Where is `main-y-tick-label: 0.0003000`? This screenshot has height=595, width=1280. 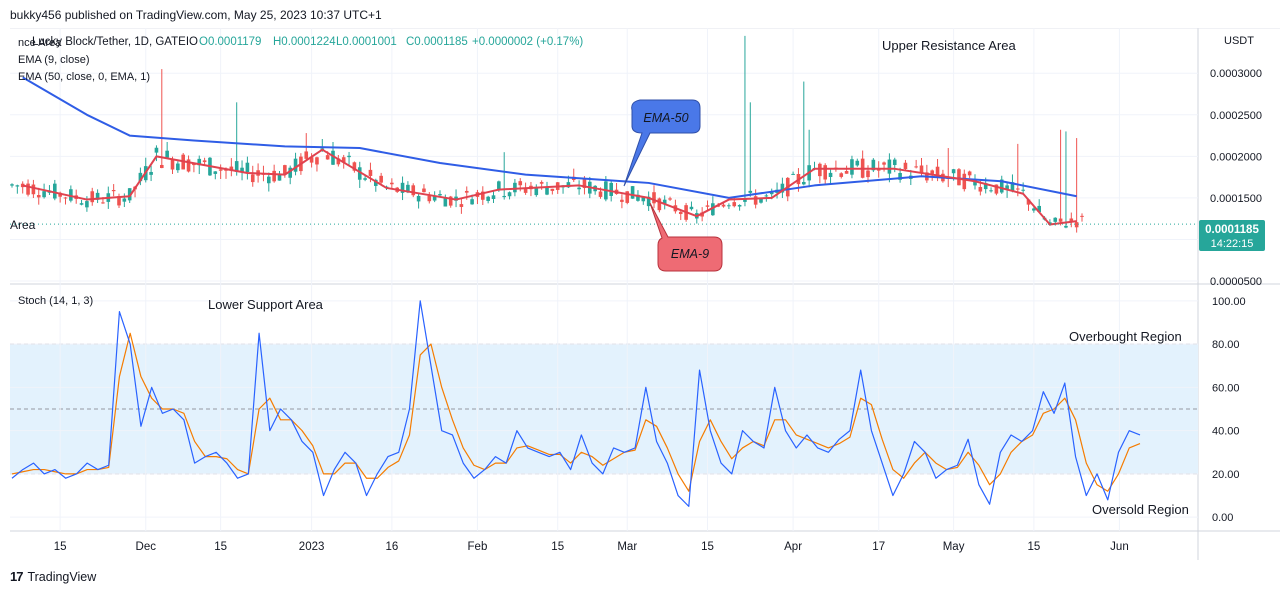
main-y-tick-label: 0.0003000 is located at coordinates (1236, 74).